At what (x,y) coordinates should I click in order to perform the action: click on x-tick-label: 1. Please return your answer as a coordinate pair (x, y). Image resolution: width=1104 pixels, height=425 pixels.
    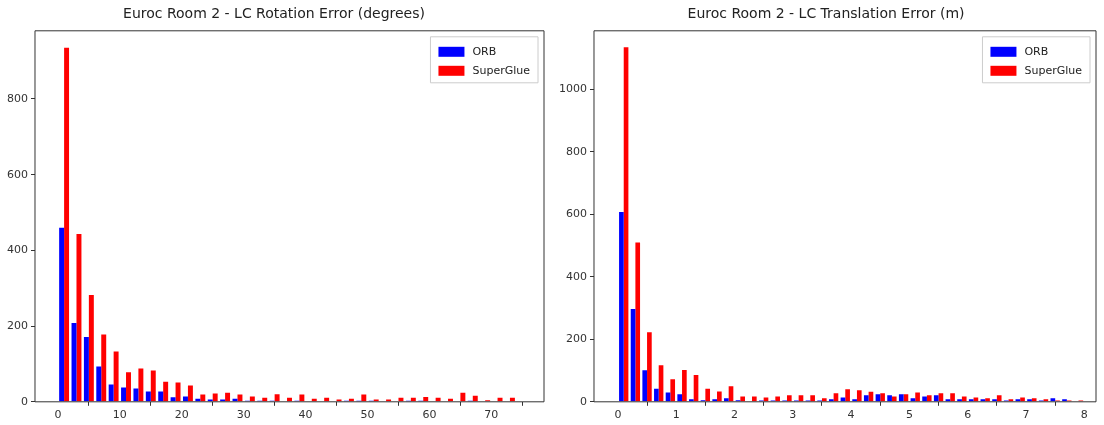
    Looking at the image, I should click on (676, 415).